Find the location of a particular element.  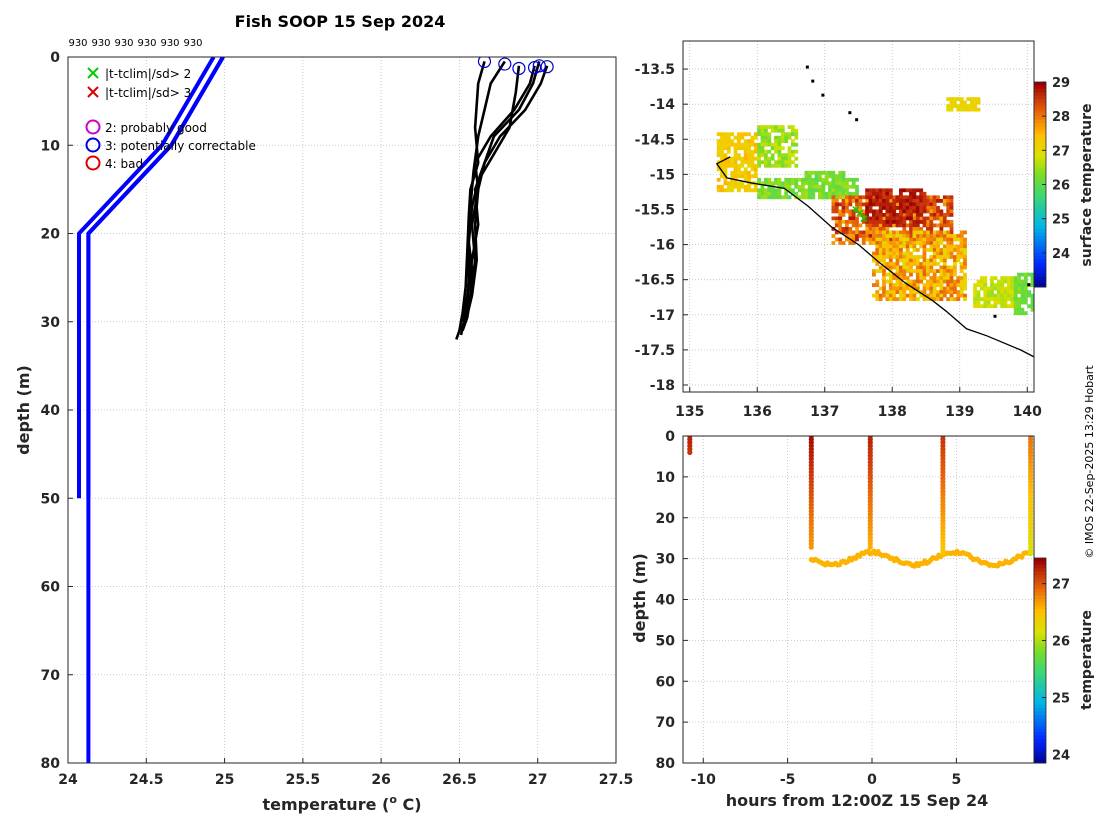

y-tick-label: 40 is located at coordinates (666, 601).